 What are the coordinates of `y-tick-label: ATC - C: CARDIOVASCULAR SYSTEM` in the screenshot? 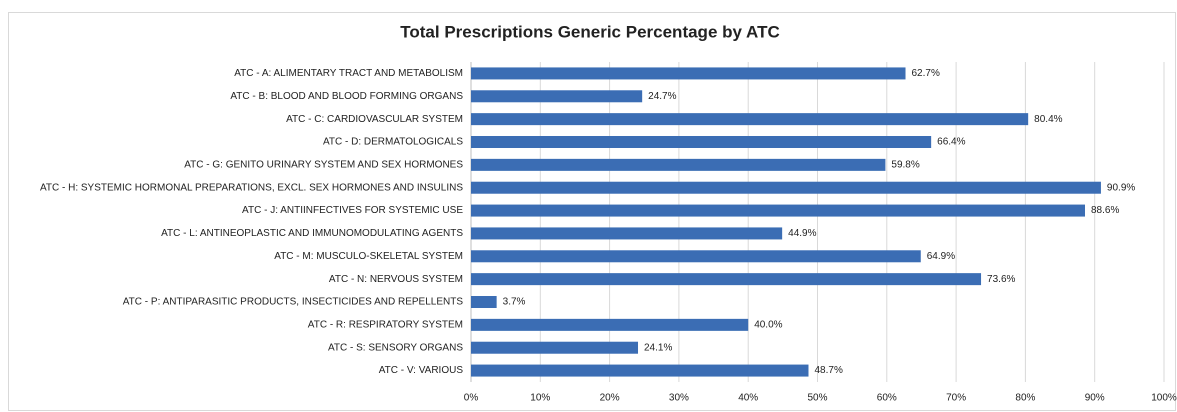 It's located at (374, 119).